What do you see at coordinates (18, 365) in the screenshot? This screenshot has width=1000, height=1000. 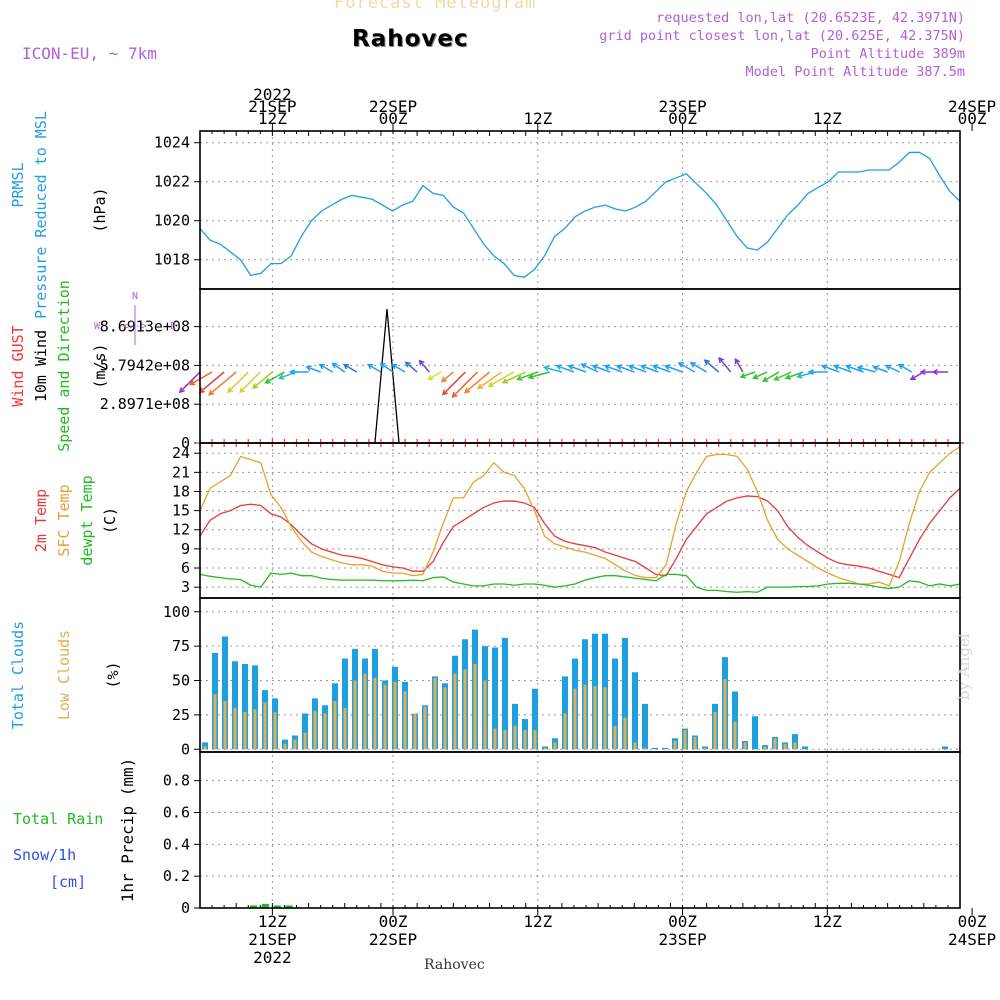 I see `wind-axis-label: Wind GUST` at bounding box center [18, 365].